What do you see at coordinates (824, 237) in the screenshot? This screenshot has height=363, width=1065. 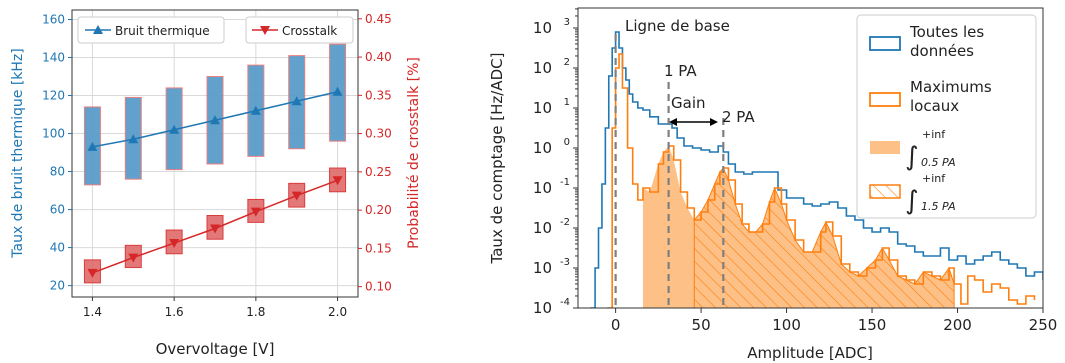 I see `fill-integral-15pa` at bounding box center [824, 237].